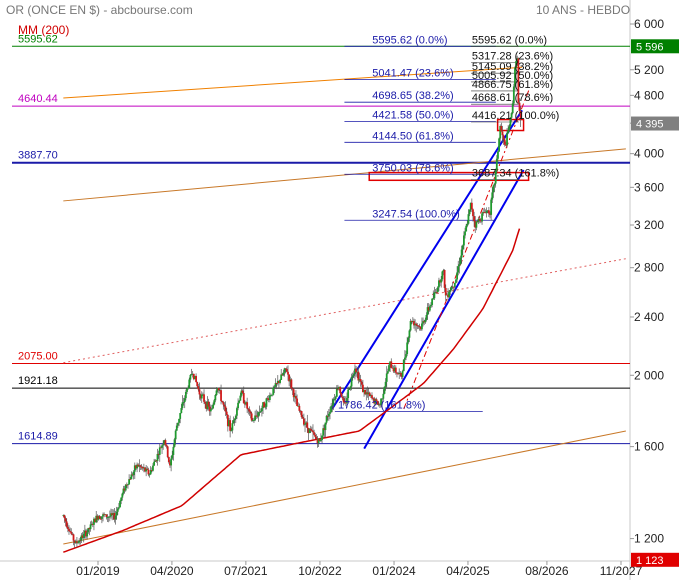 Image resolution: width=679 pixels, height=580 pixels. What do you see at coordinates (412, 74) in the screenshot?
I see `fib-label: 5041.47 (23.6%)` at bounding box center [412, 74].